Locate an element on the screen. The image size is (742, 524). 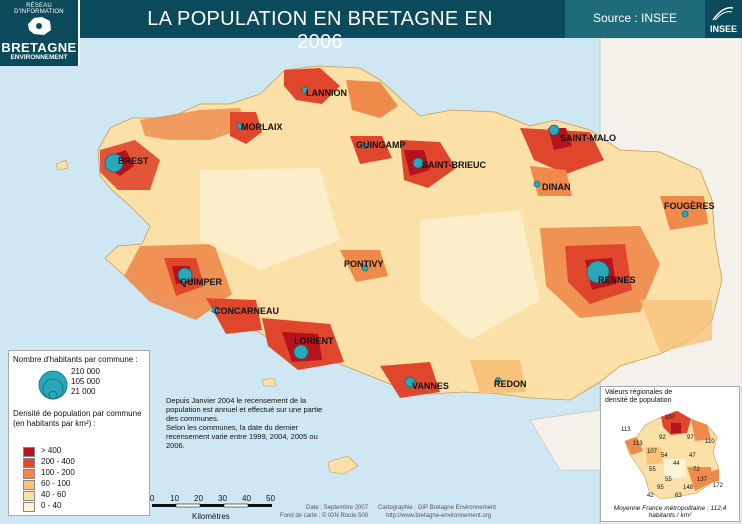
population-value-large: 210 000 is located at coordinates (85, 371).